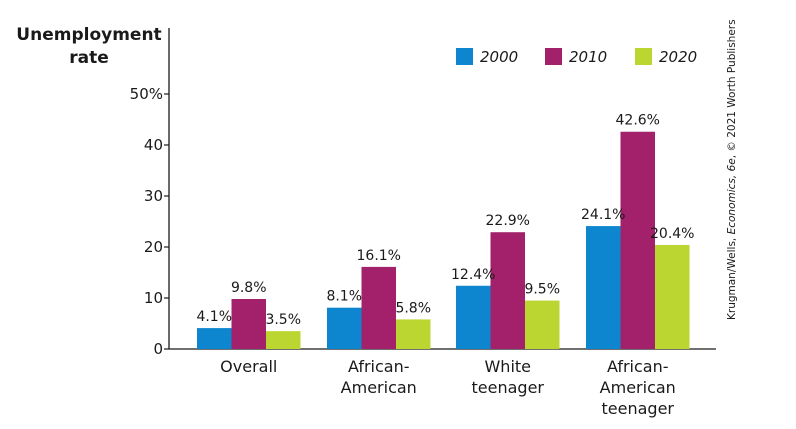 This screenshot has height=429, width=796. What do you see at coordinates (89, 58) in the screenshot?
I see `y-axis-title-line: rate` at bounding box center [89, 58].